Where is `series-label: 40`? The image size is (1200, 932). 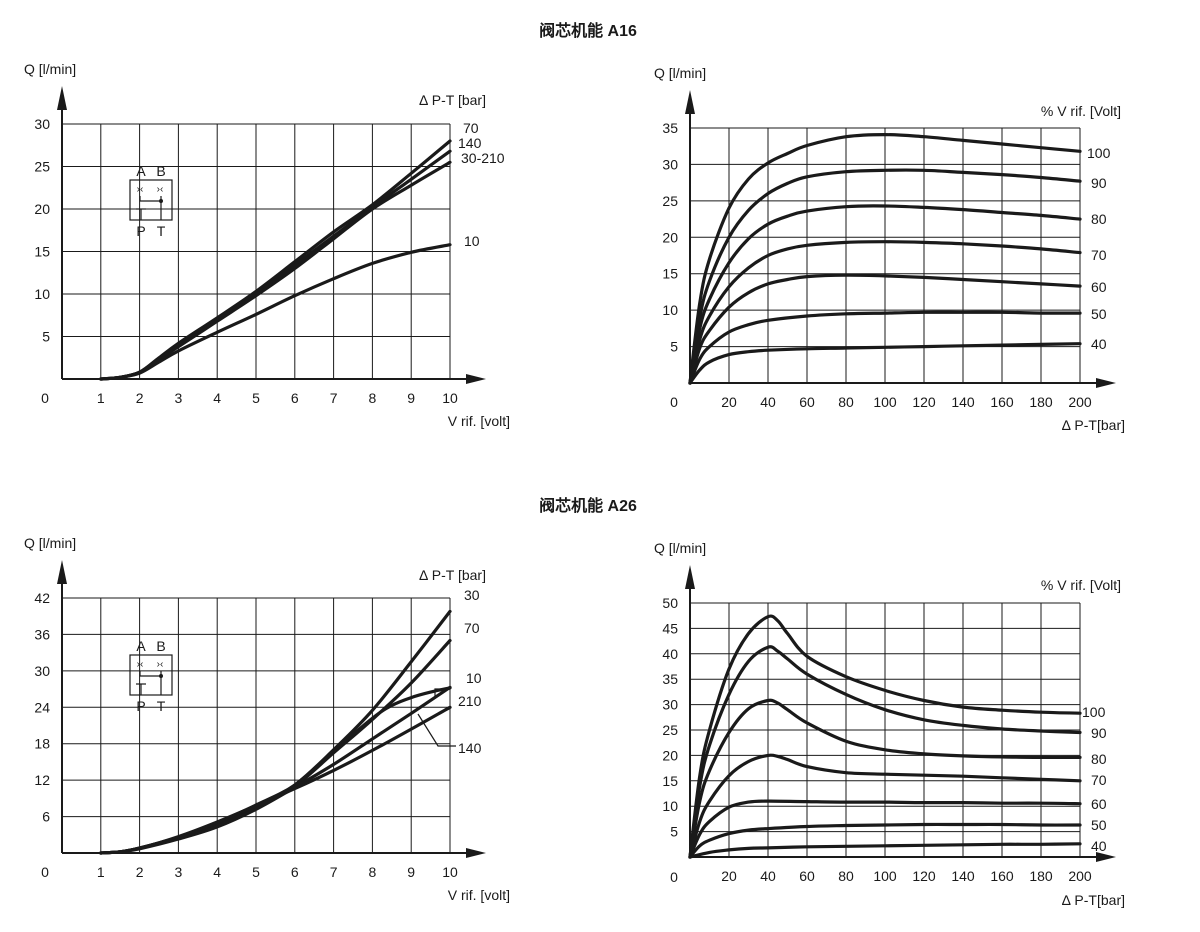
series-label: 40 is located at coordinates (1099, 846).